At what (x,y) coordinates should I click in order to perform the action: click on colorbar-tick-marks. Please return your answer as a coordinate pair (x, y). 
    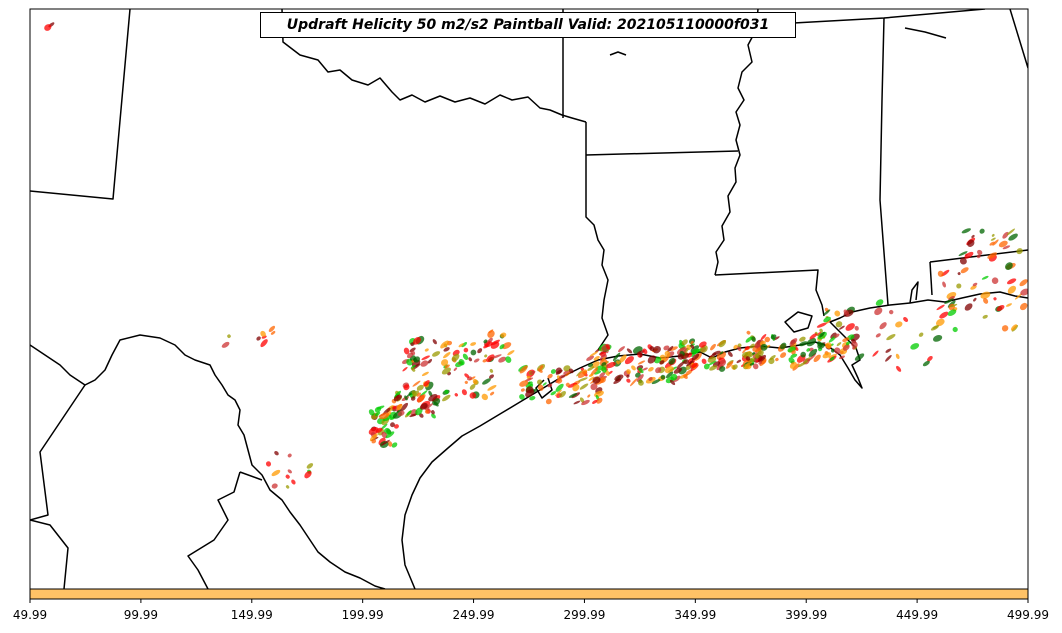
    Looking at the image, I should click on (529, 601).